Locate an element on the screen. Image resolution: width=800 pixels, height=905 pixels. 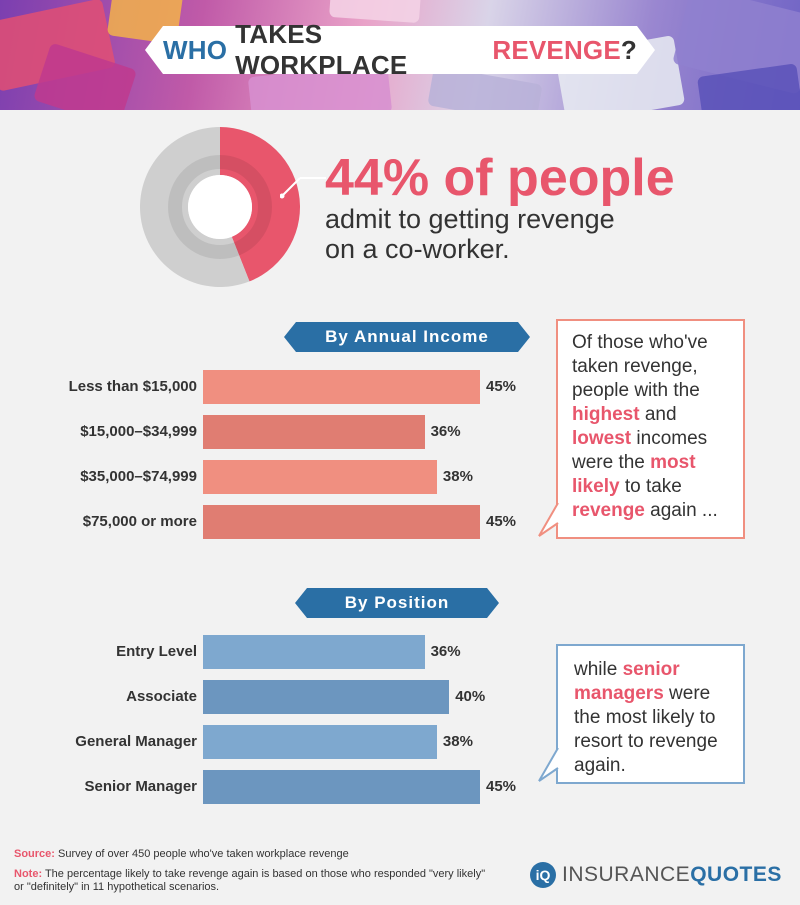
insurancequotes-logo: iQ INSURANCE QUOTES is located at coordinates (656, 875).